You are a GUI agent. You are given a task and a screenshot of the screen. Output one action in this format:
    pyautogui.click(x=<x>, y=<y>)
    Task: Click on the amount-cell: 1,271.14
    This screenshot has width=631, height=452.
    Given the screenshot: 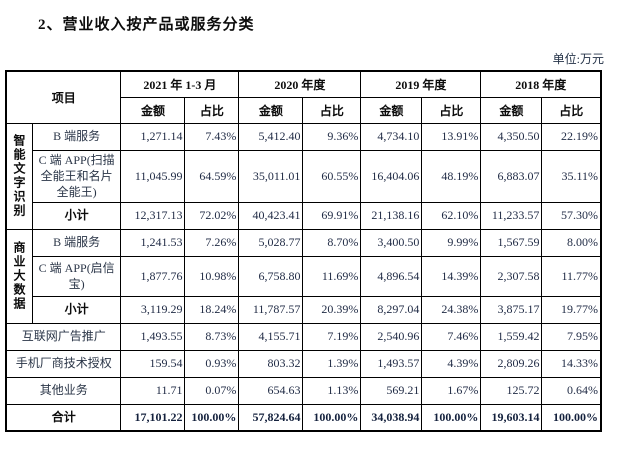 What is the action you would take?
    pyautogui.click(x=153, y=136)
    